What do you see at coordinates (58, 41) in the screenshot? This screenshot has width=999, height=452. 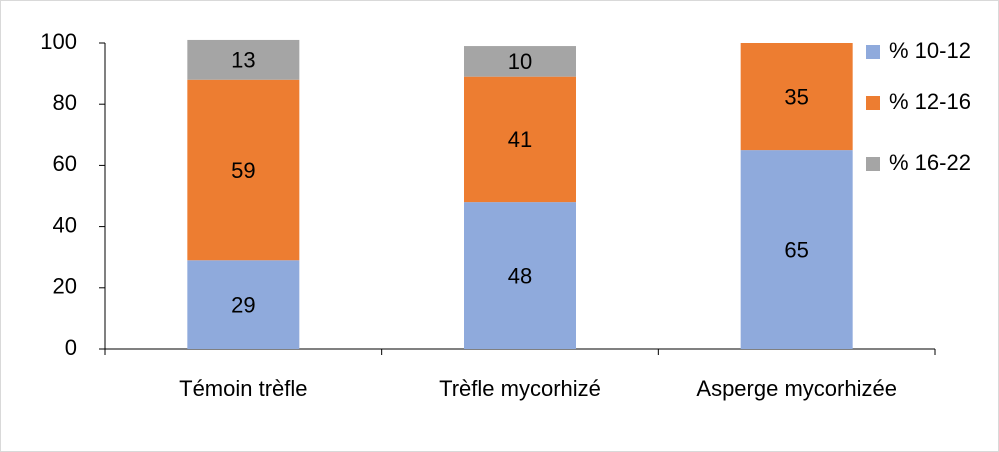 I see `y-tick-label: 100` at bounding box center [58, 41].